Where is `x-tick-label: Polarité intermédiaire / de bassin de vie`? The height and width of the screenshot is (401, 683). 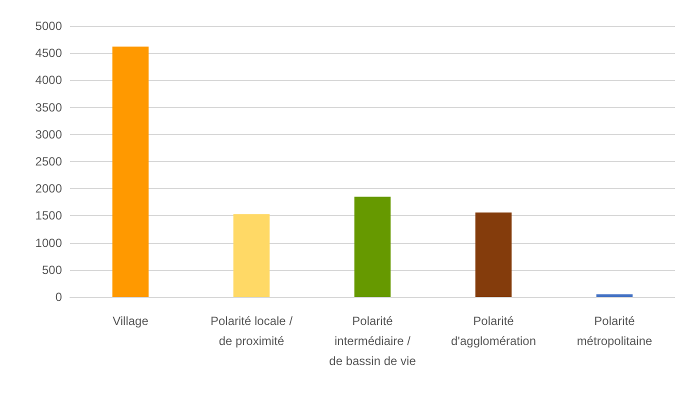 x-tick-label: Polarité intermédiaire / de bassin de vie is located at coordinates (372, 341).